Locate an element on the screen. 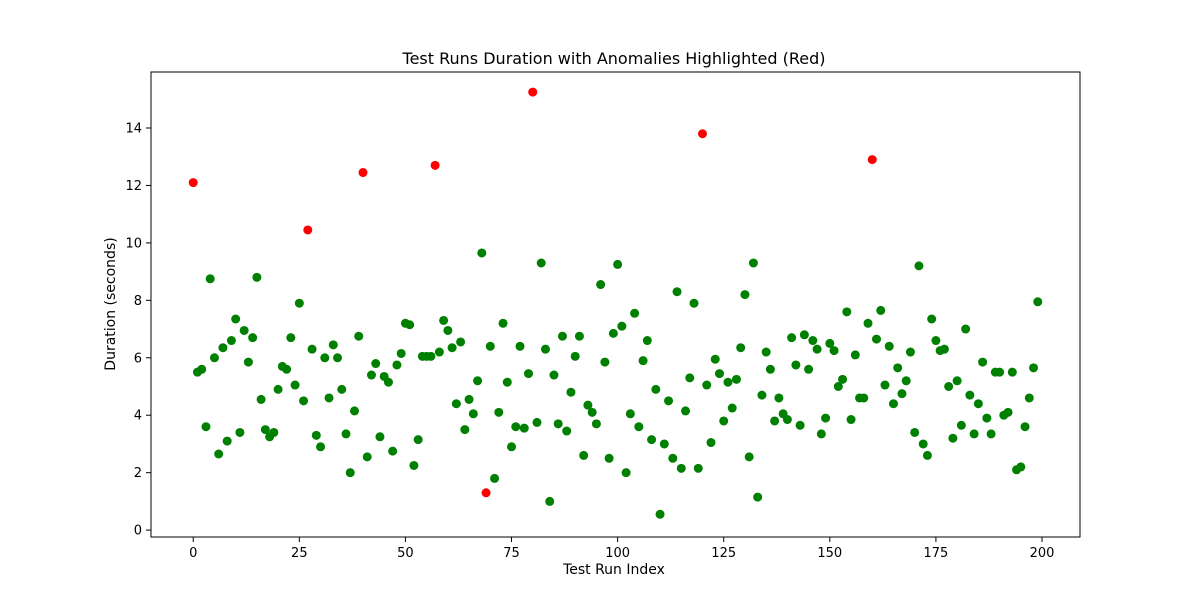 The width and height of the screenshot is (1200, 600). y-tick-label: 12 is located at coordinates (133, 186).